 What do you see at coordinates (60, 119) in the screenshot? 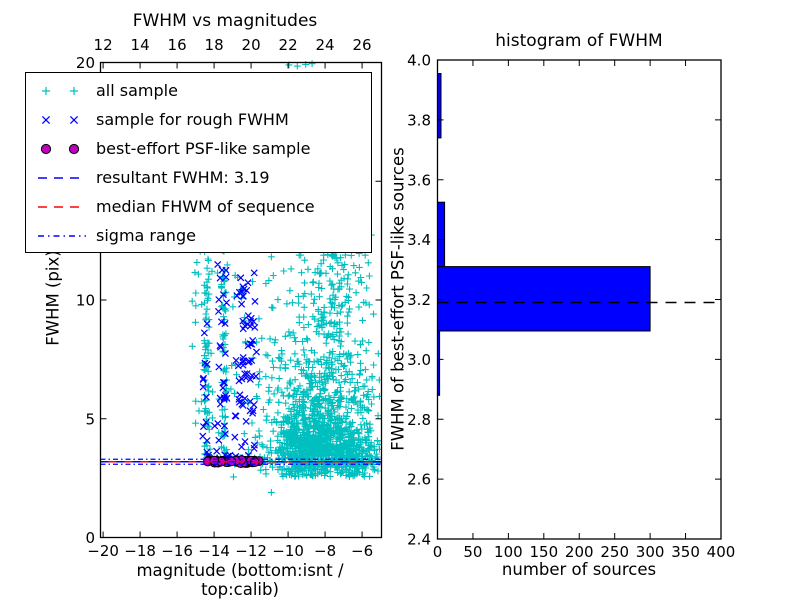
I see `x-marker-icon` at bounding box center [60, 119].